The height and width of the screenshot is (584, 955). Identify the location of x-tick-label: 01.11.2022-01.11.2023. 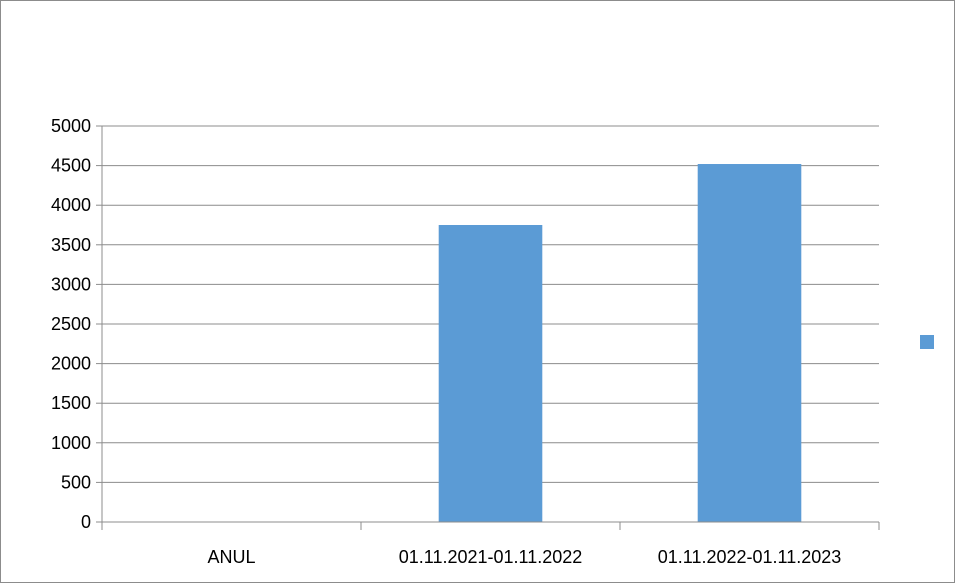
(750, 557).